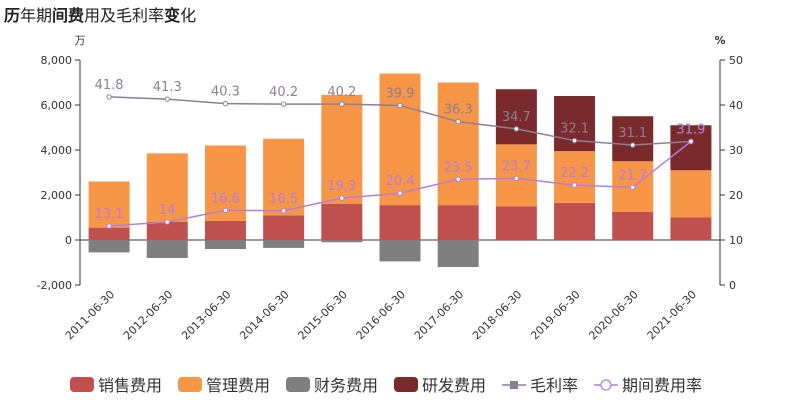 The image size is (800, 400). What do you see at coordinates (736, 240) in the screenshot?
I see `right-tick-label: 10` at bounding box center [736, 240].